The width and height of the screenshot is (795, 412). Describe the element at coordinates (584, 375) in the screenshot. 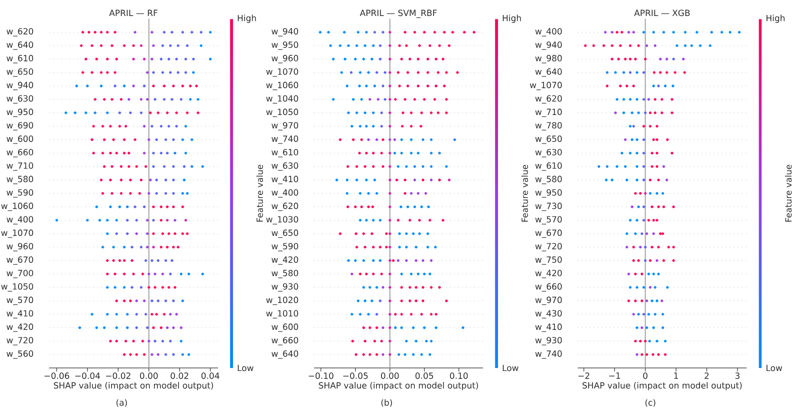

I see `x-tick-label: −2` at that location.